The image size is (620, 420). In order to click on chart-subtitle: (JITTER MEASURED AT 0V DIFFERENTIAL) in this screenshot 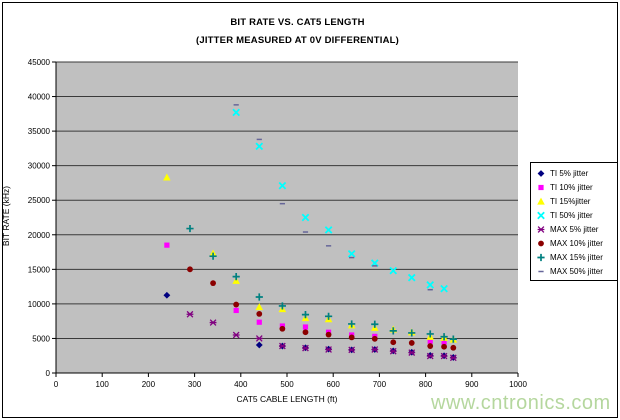, I will do `click(297, 40)`.